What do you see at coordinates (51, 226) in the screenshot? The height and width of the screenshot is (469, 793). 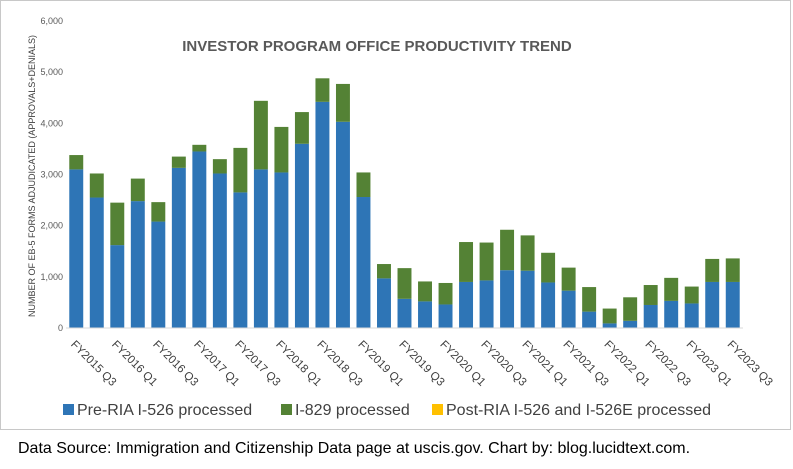 I see `y-tick-label: 2,000` at bounding box center [51, 226].